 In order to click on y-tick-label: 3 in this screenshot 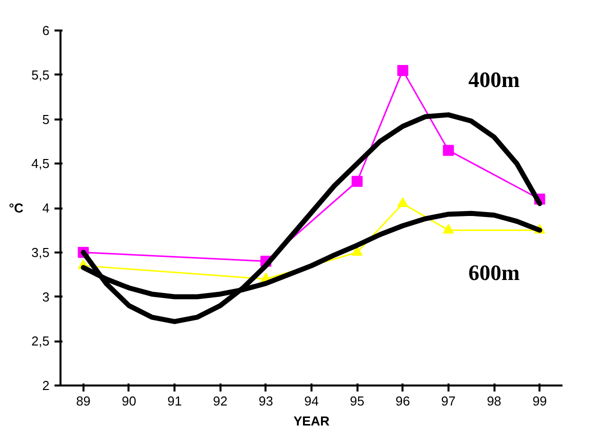, I will do `click(46, 296)`.